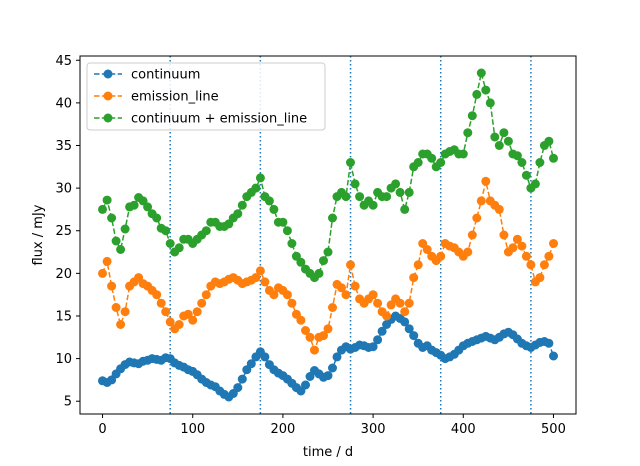  Describe the element at coordinates (63, 316) in the screenshot. I see `y-tick-label: 15` at that location.